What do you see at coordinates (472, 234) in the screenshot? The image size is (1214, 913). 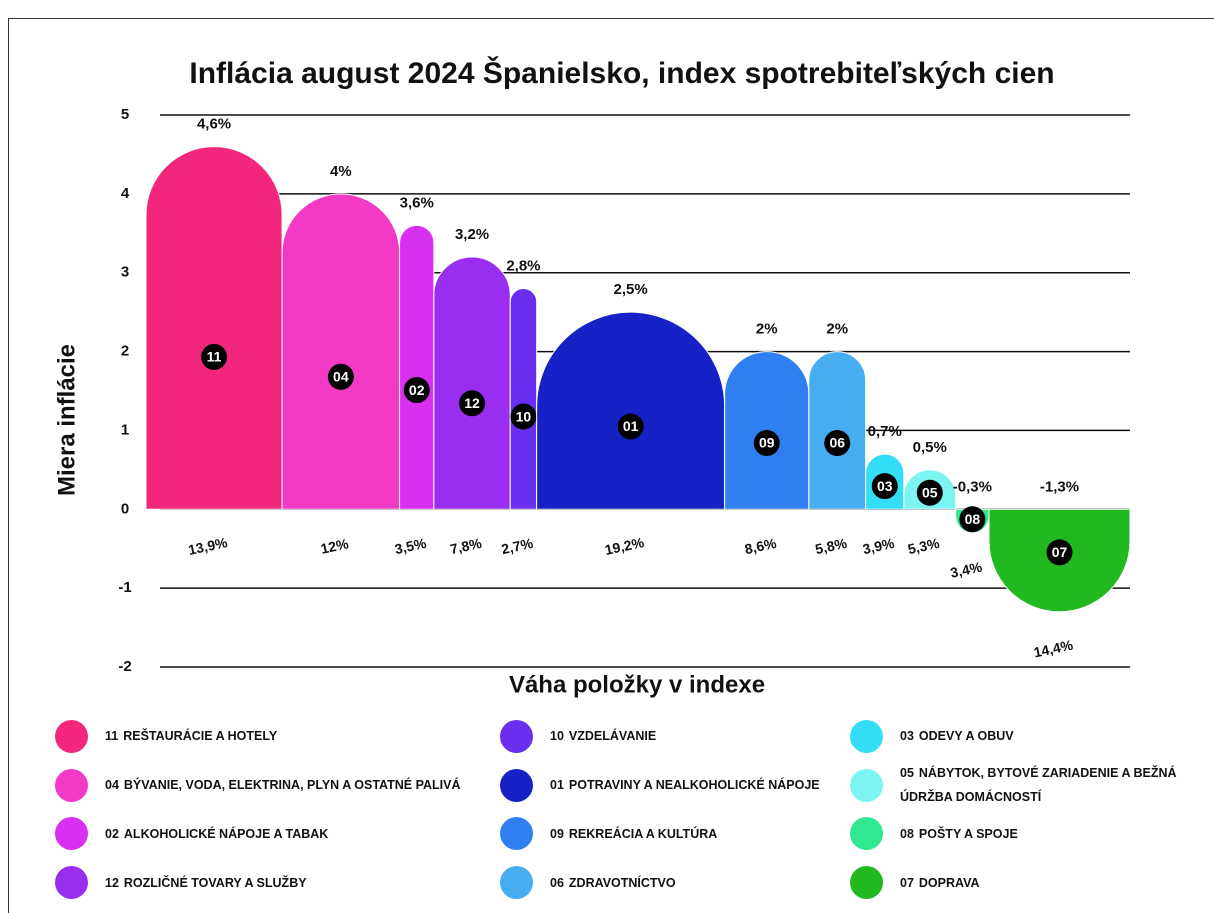 I see `value-label: 3,2%` at bounding box center [472, 234].